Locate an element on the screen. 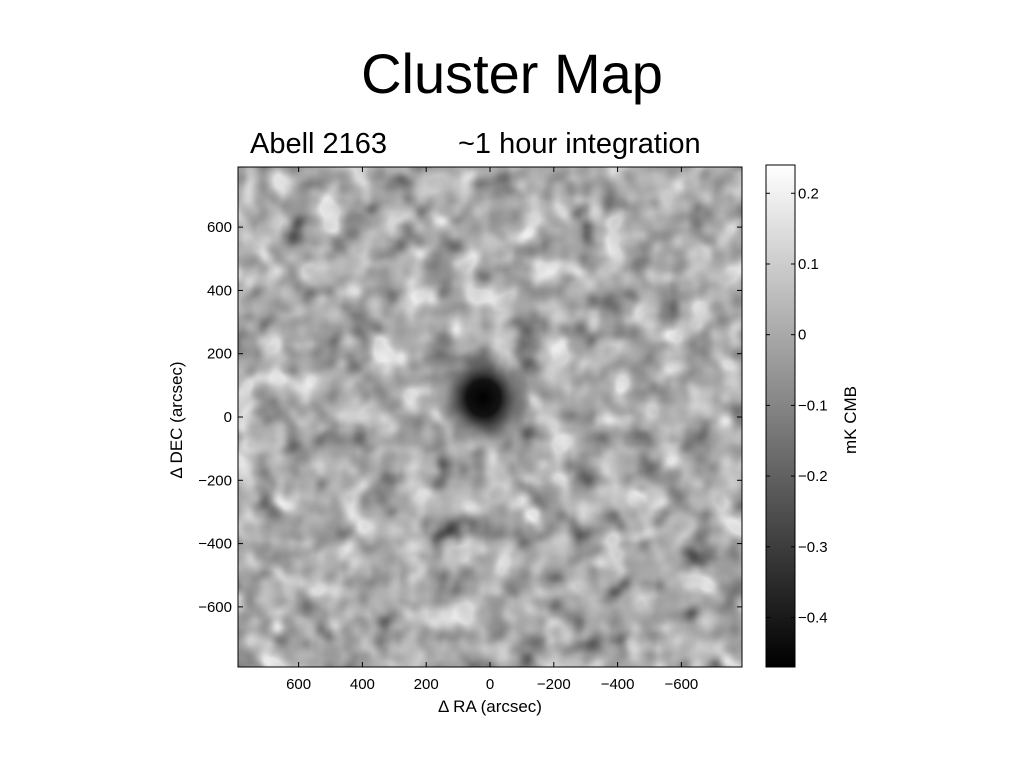 This screenshot has width=1024, height=768. colorbar-tick-label: 0.2 is located at coordinates (808, 193).